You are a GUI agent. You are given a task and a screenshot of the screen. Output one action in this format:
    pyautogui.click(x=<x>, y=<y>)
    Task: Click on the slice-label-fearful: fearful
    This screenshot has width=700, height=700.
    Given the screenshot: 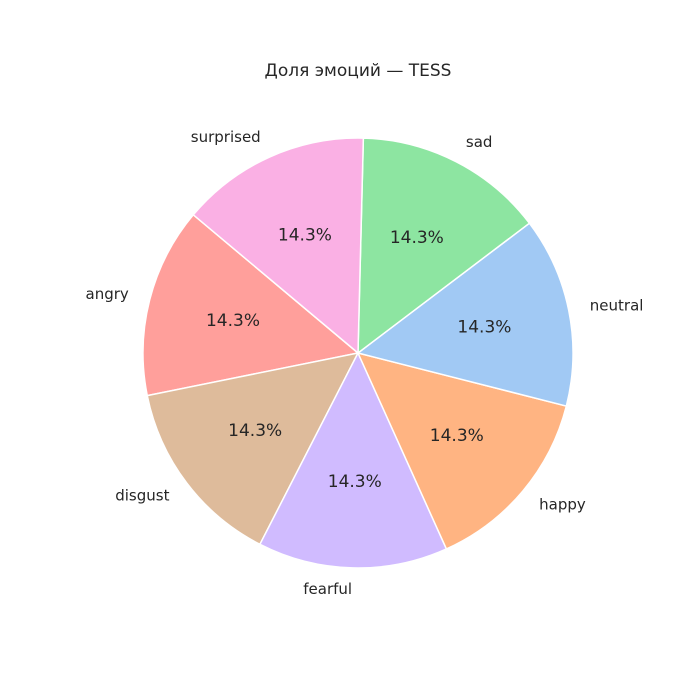 What is the action you would take?
    pyautogui.click(x=327, y=589)
    